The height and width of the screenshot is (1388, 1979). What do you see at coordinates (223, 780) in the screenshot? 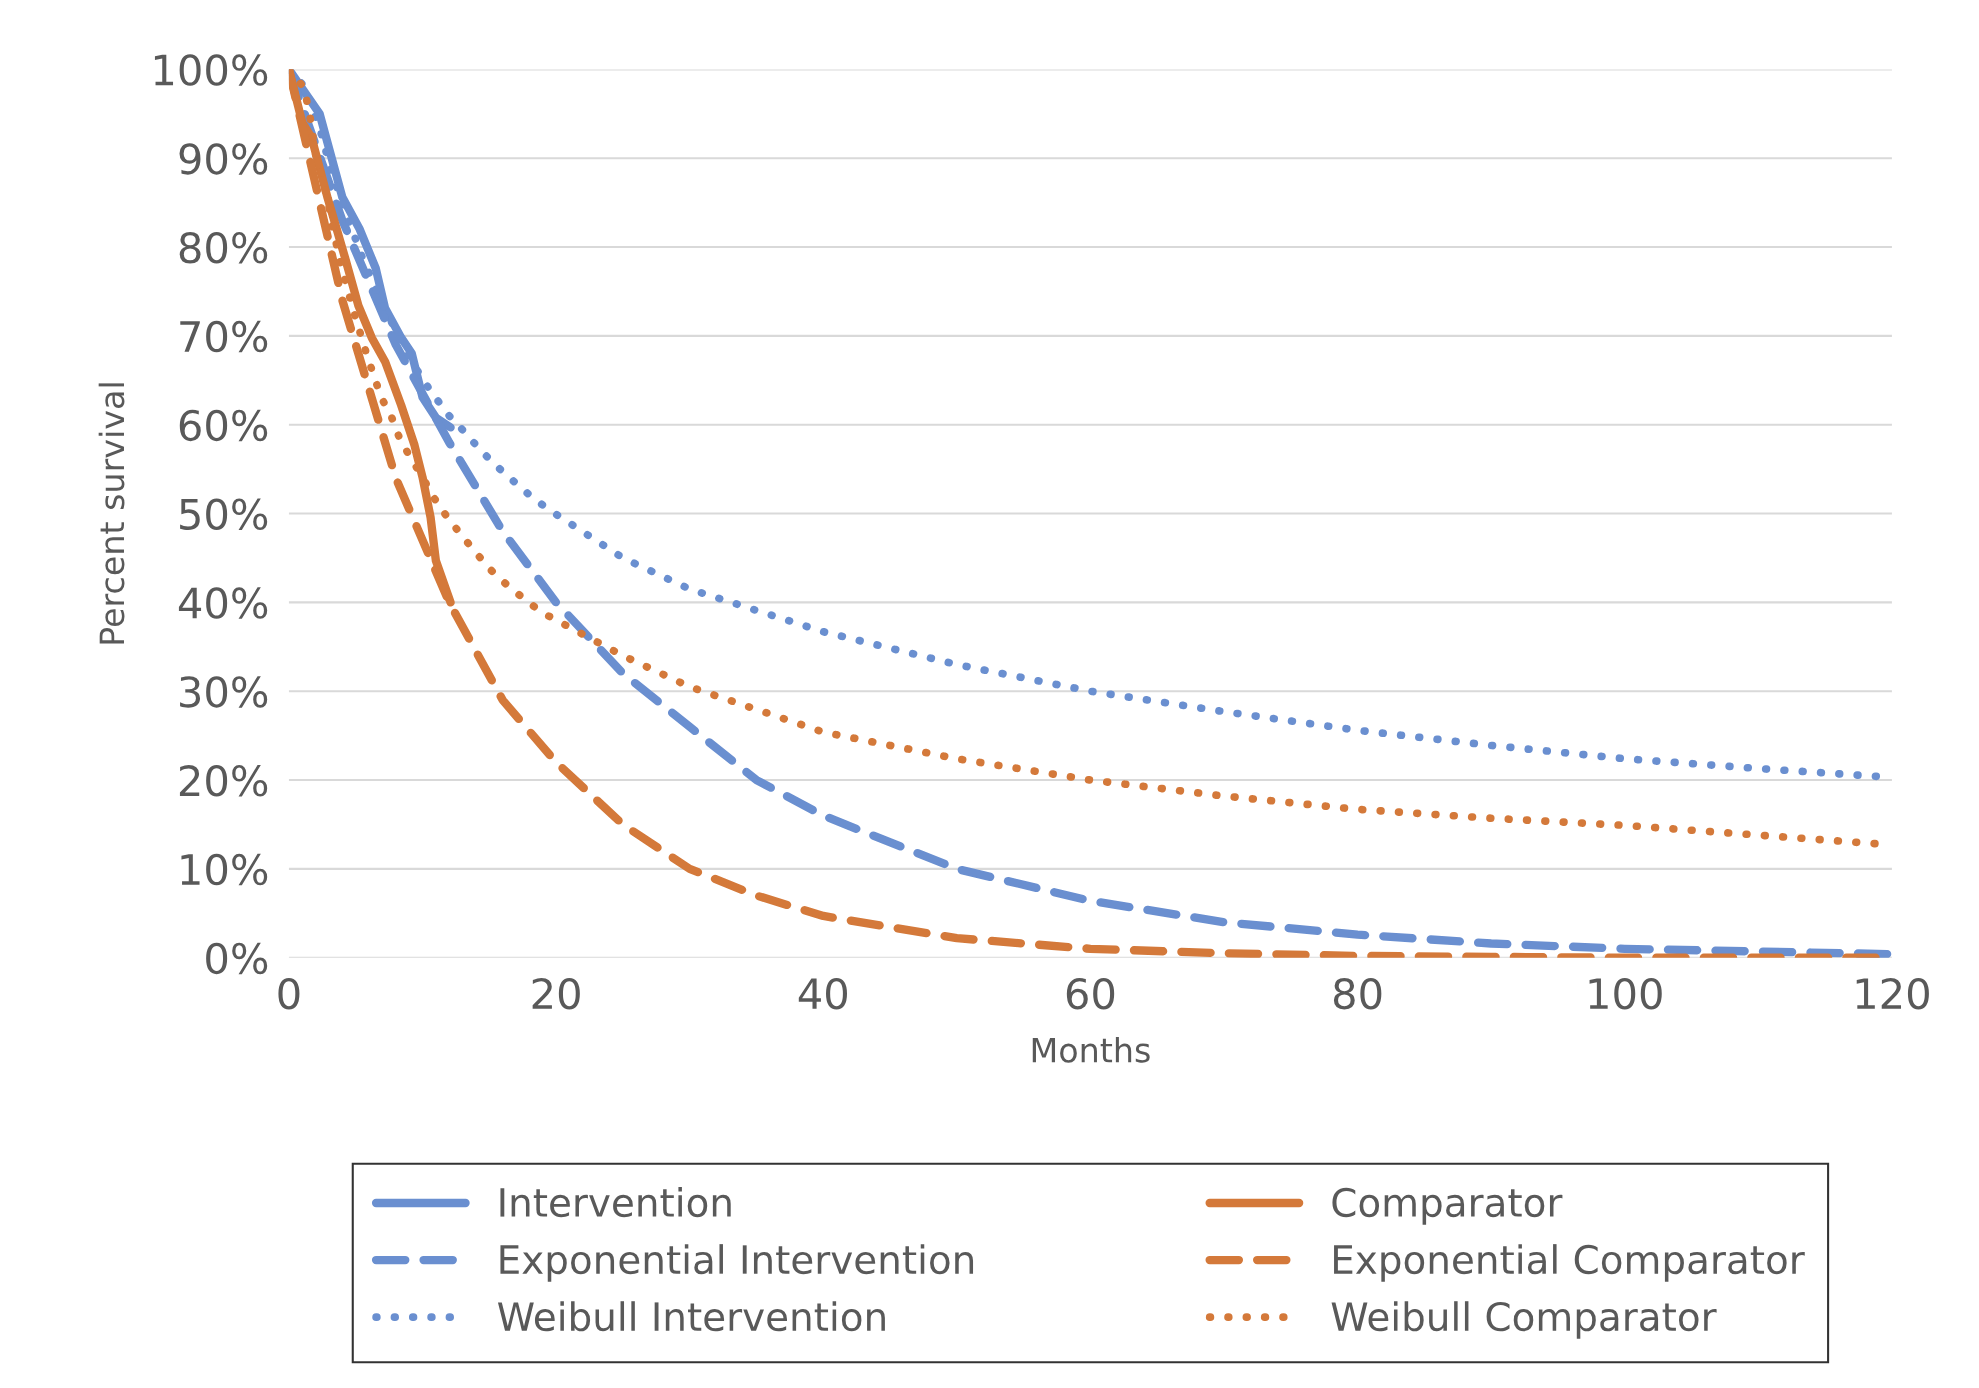
I see `y-tick-label: 20%` at bounding box center [223, 780].